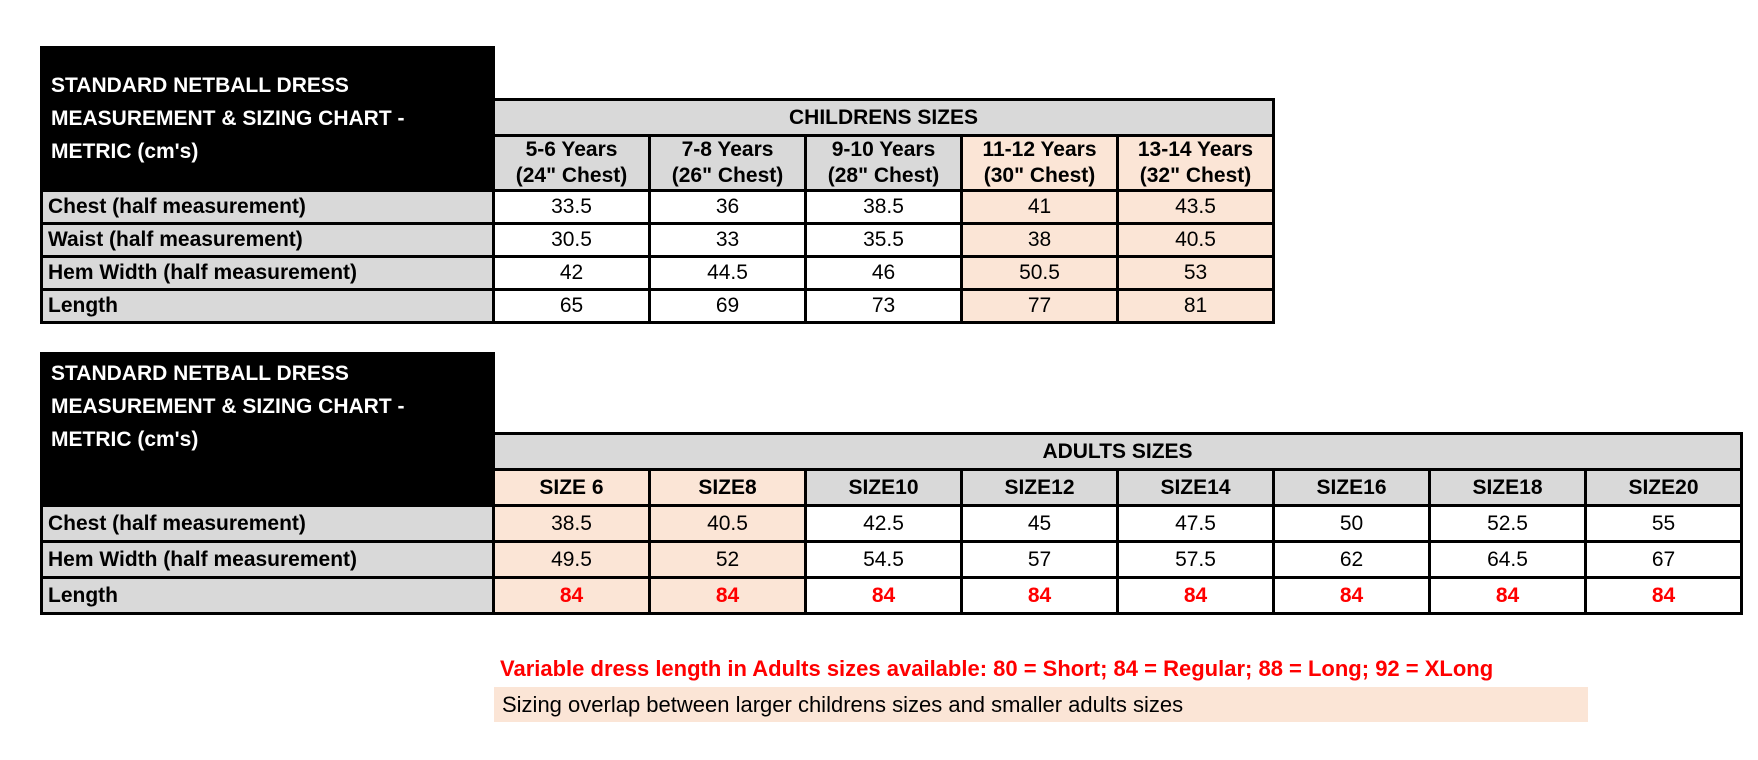  Describe the element at coordinates (1351, 559) in the screenshot. I see `value-cell: 62` at that location.